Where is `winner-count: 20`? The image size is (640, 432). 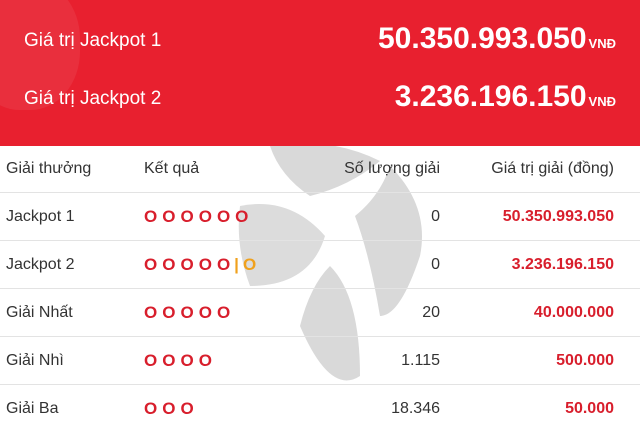 winner-count: 20 is located at coordinates (431, 312).